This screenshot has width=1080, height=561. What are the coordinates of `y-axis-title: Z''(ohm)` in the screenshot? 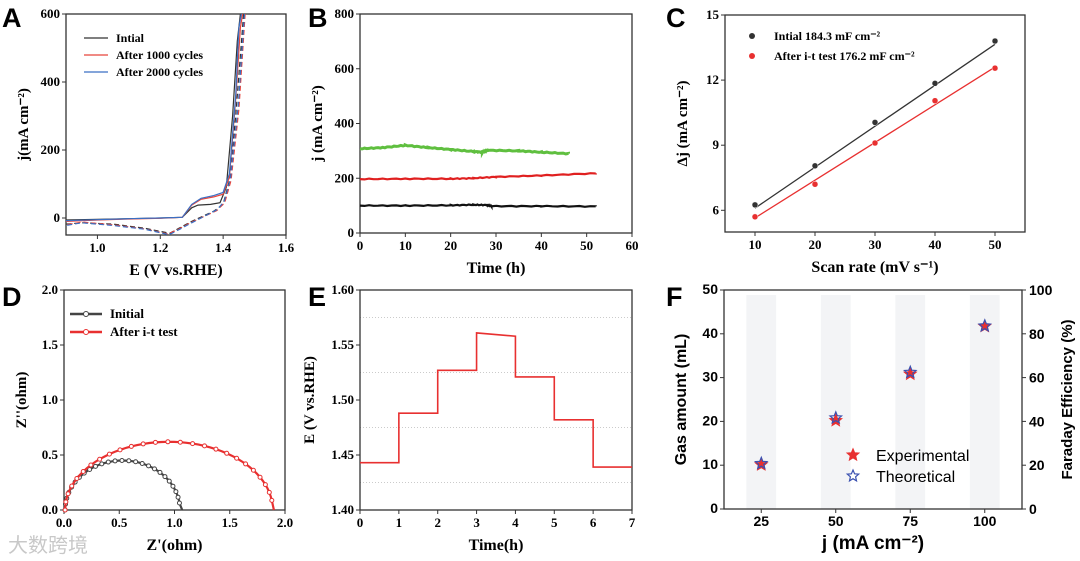 It's located at (22, 400).